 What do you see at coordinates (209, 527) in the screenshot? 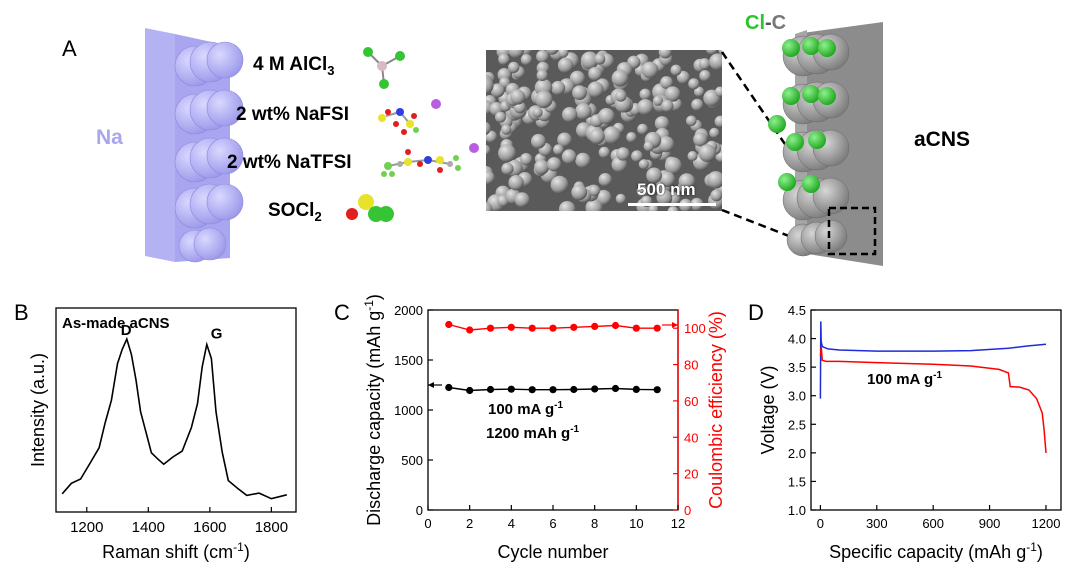
I see `x-tick-label: 1600` at bounding box center [209, 527].